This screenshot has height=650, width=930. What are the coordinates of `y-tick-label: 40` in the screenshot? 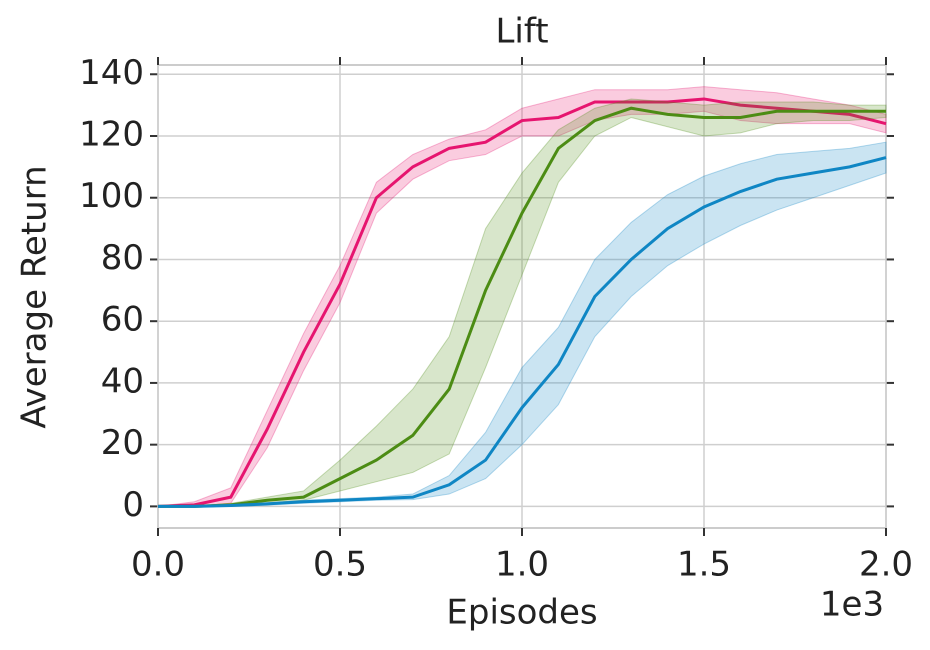 It's located at (122, 381).